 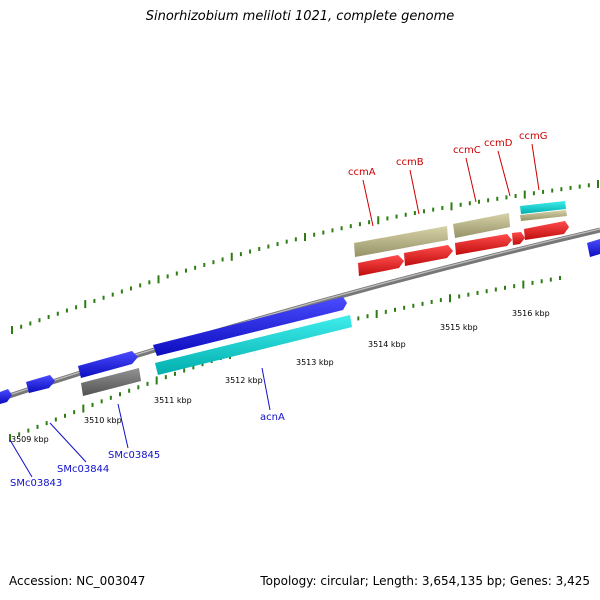 What do you see at coordinates (77, 581) in the screenshot?
I see `accession-text: Accession: NC_003047` at bounding box center [77, 581].